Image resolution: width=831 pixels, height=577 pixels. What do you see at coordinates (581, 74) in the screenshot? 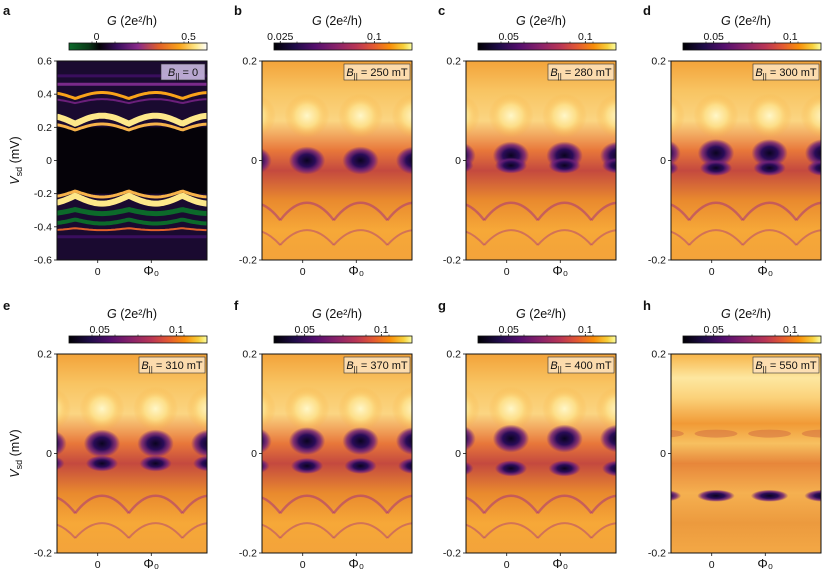
I see `field-label: B|| = 280 mT` at bounding box center [581, 74].